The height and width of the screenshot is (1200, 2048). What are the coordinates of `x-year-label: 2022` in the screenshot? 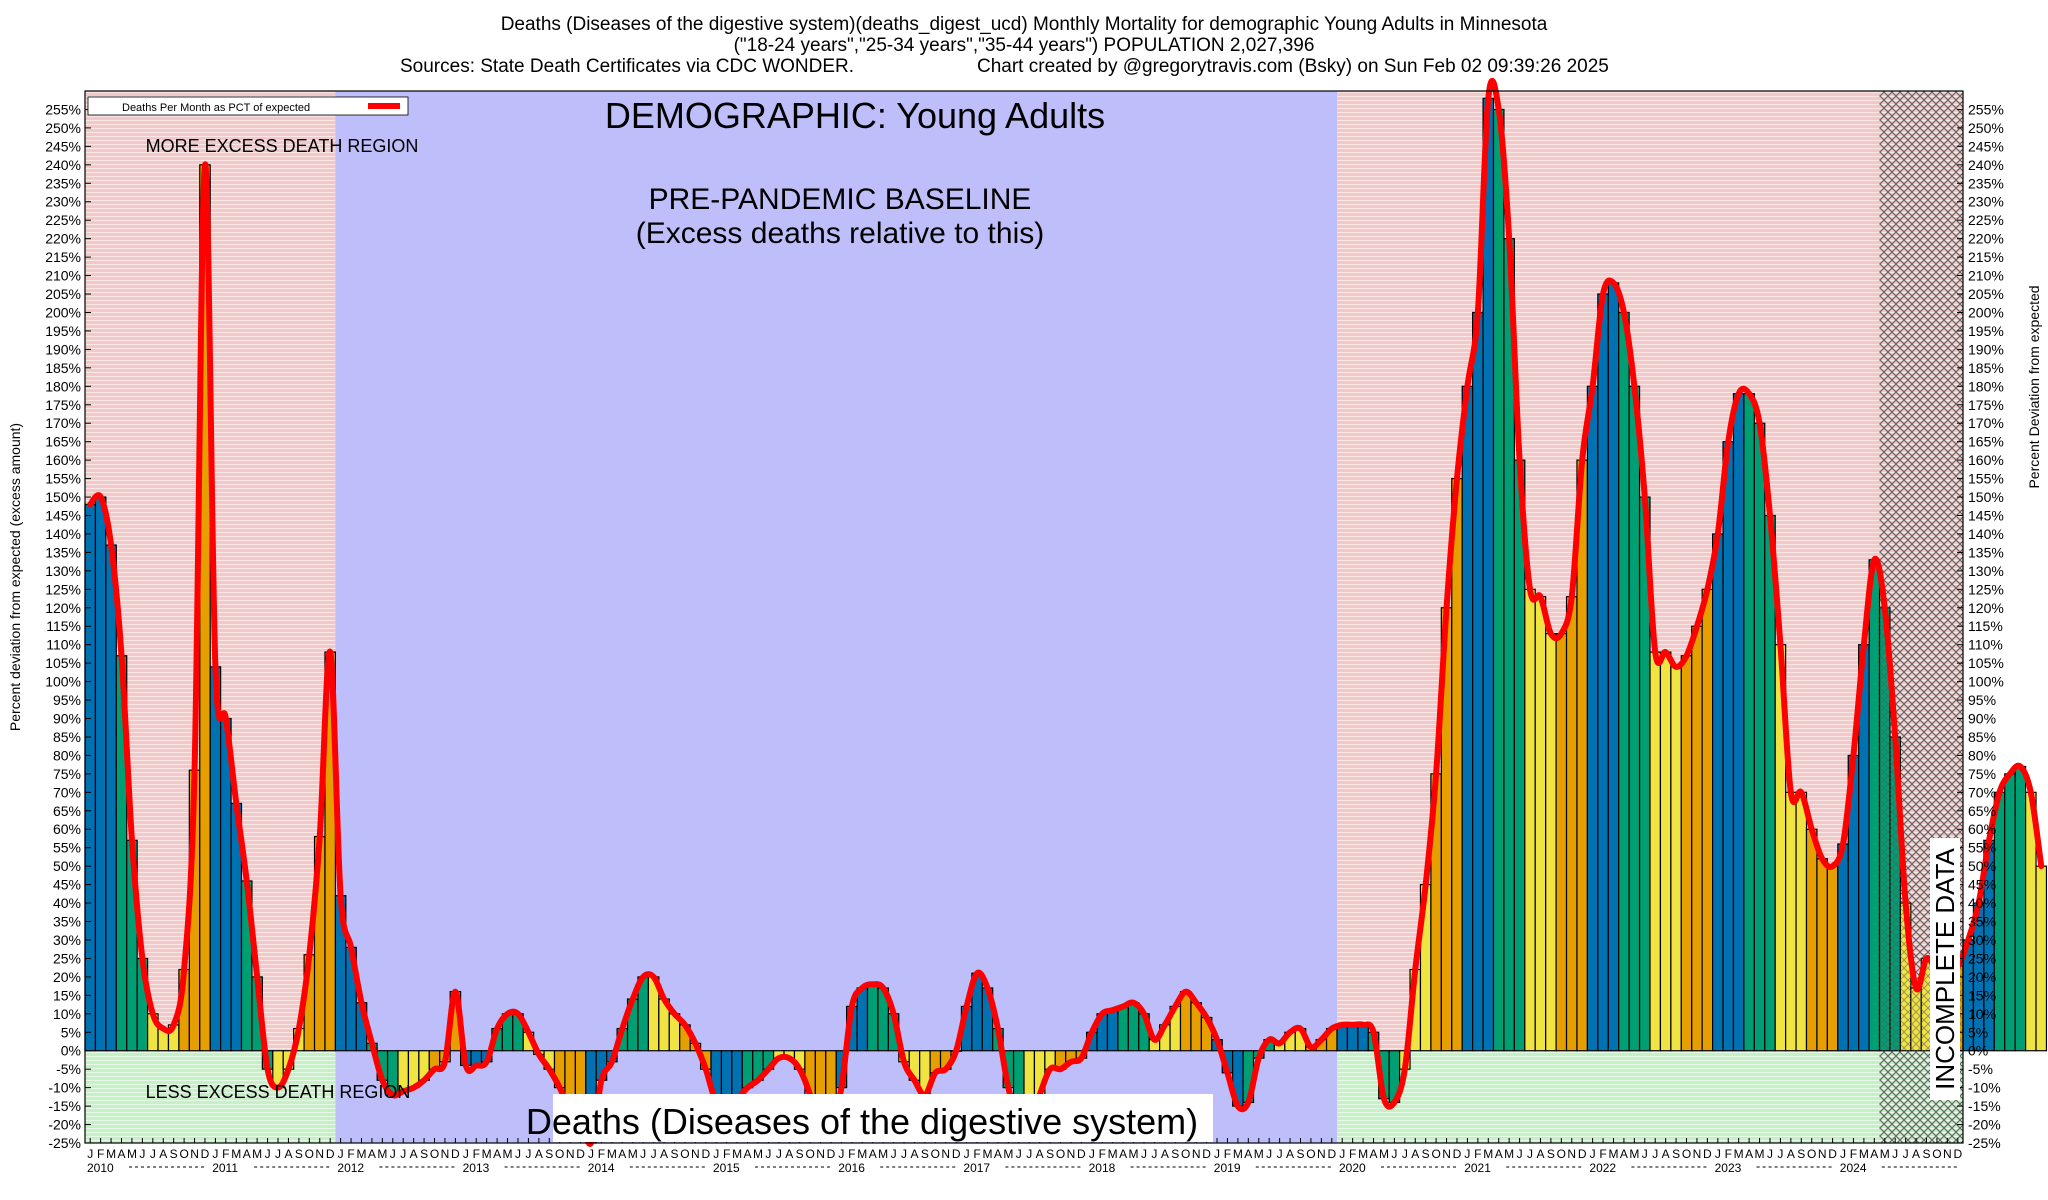 It's located at (1602, 1168).